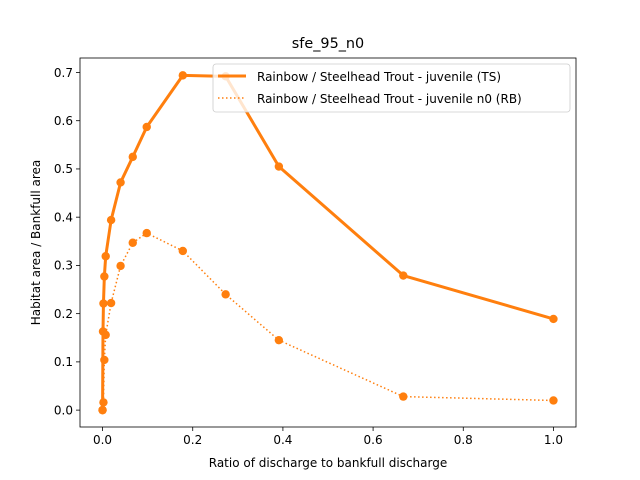 The image size is (640, 480). I want to click on y-tick-label: 0.0, so click(63, 410).